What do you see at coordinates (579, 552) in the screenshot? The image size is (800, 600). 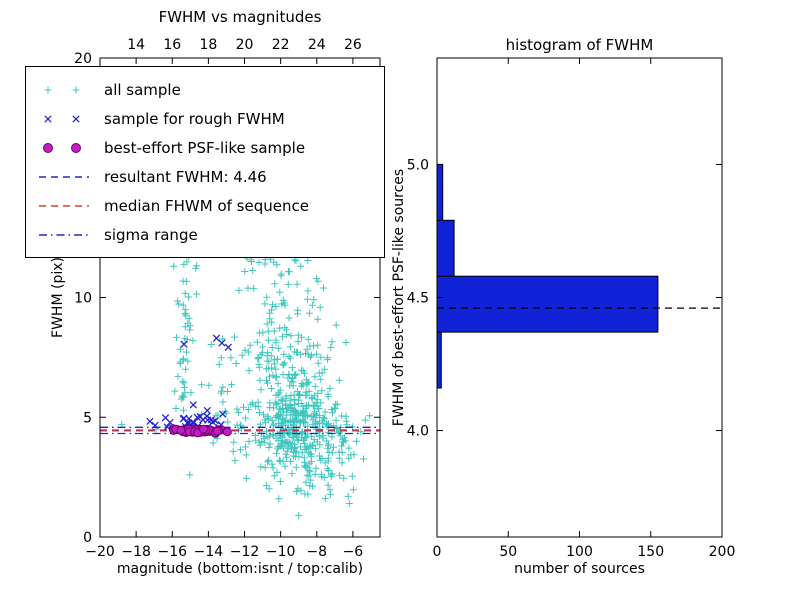 I see `x-tick-label: 100` at bounding box center [579, 552].